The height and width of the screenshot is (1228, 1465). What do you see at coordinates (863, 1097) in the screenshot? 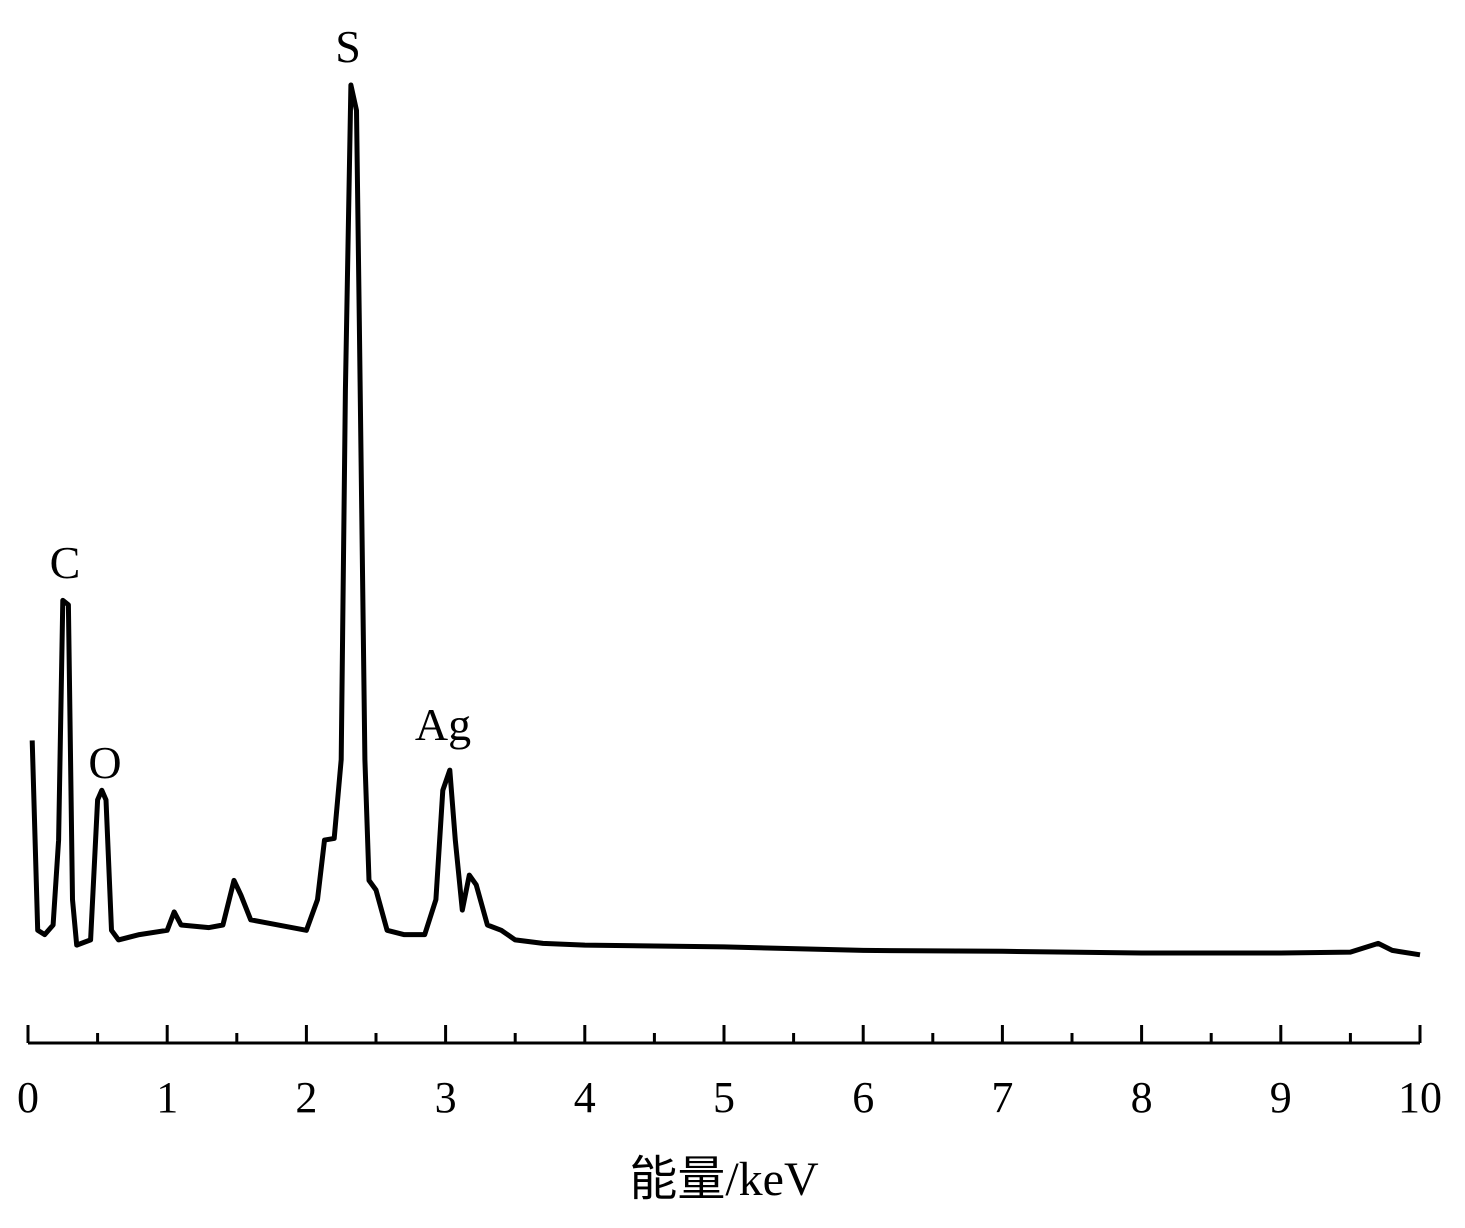
I see `x-tick-label: 6` at bounding box center [863, 1097].